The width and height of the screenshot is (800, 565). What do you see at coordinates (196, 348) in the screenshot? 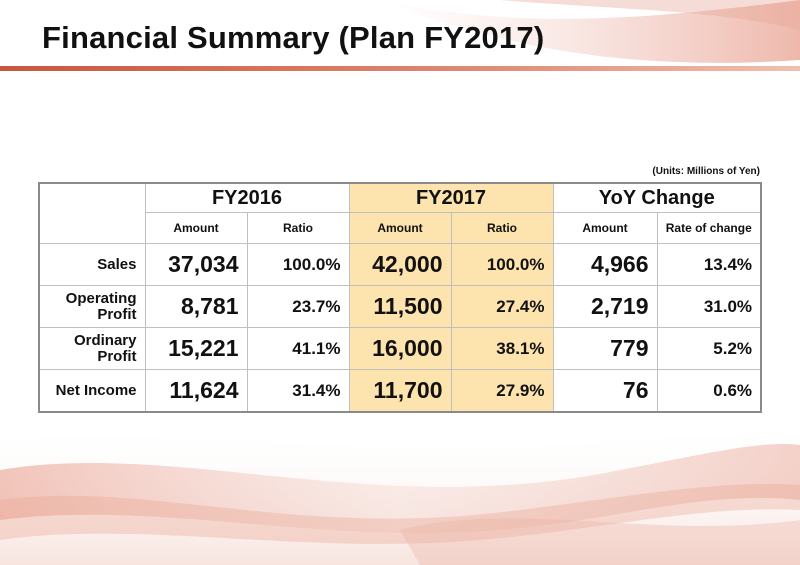
I see `fy2016-amount: 15,221` at bounding box center [196, 348].